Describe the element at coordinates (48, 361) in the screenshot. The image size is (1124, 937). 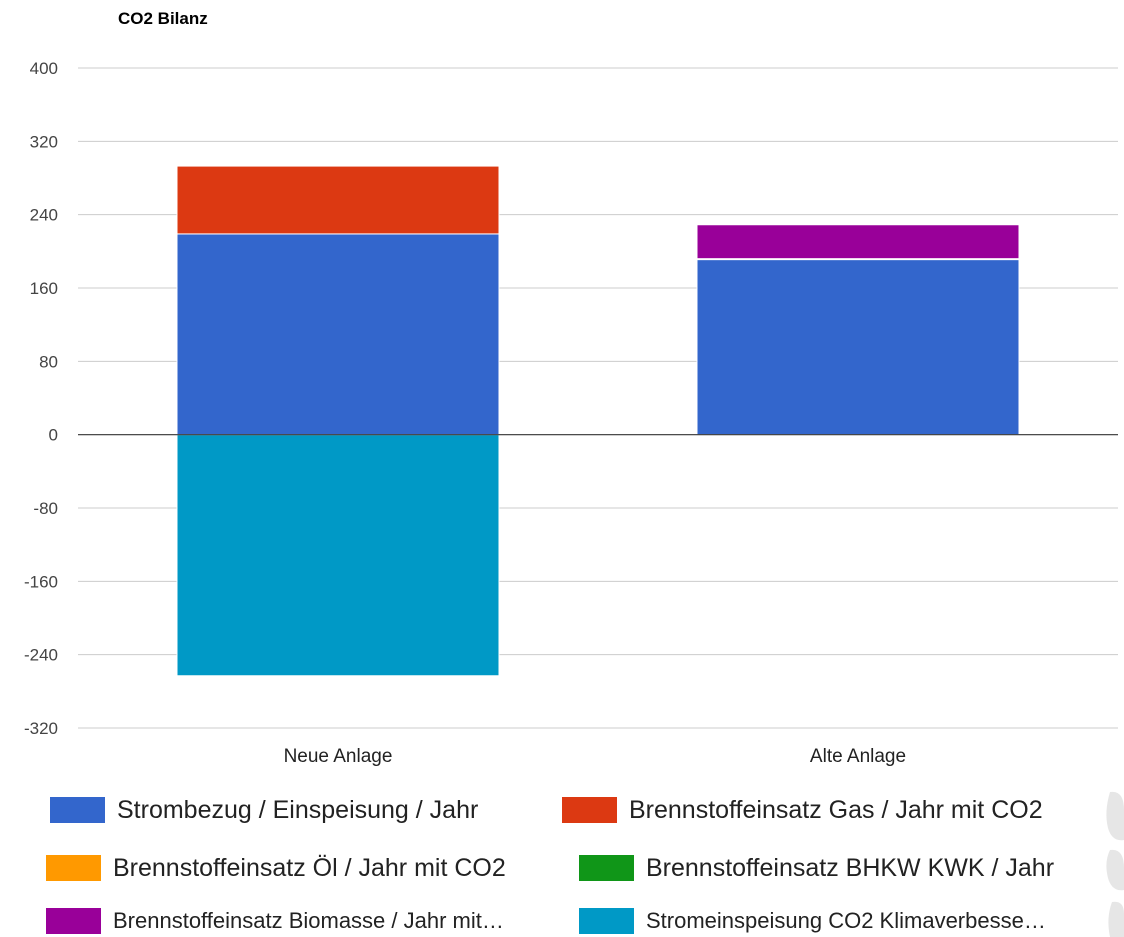
I see `y-tick-label: 80` at that location.